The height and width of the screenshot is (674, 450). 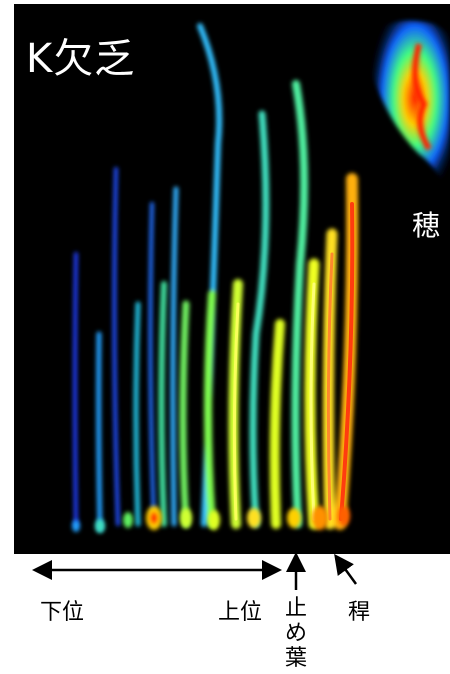 I want to click on upper-caption: 上位, so click(x=240, y=612).